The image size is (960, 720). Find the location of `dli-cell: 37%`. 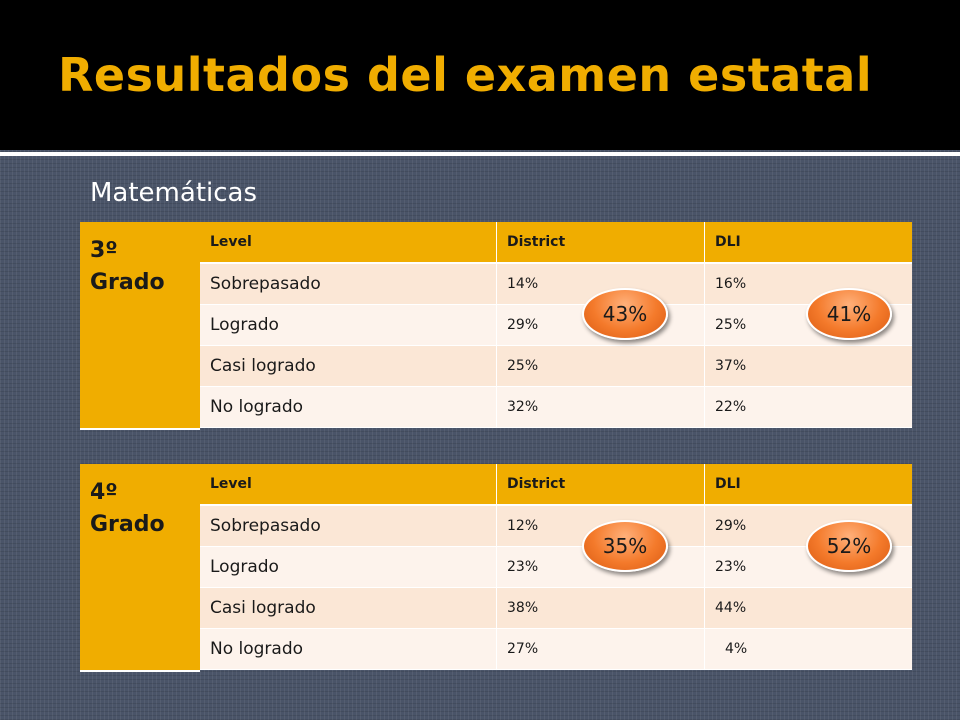

dli-cell: 37% is located at coordinates (808, 366).